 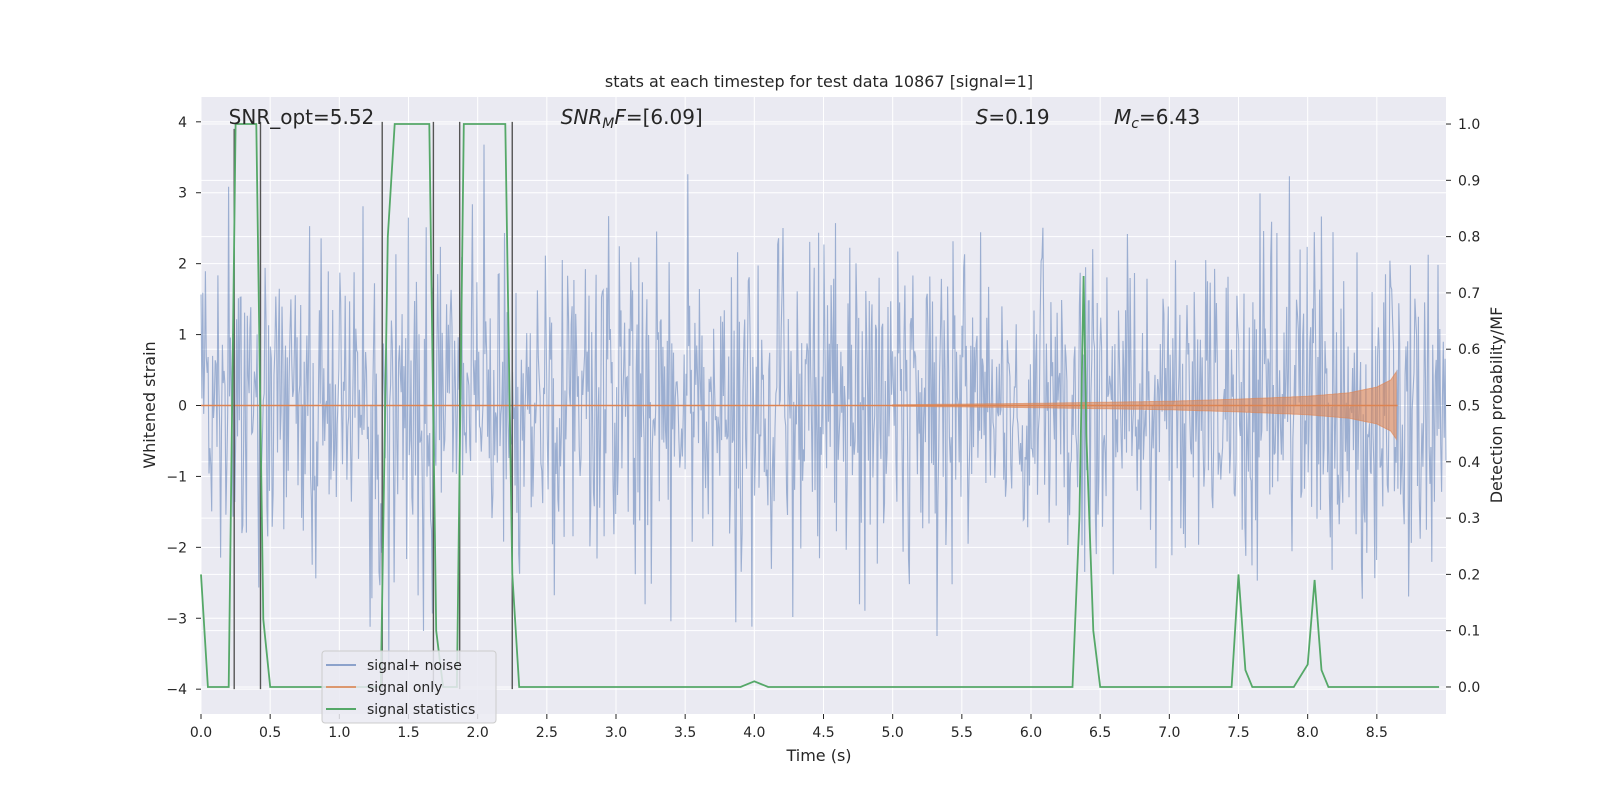 What do you see at coordinates (1238, 733) in the screenshot?
I see `x-tick-label: 7.5` at bounding box center [1238, 733].